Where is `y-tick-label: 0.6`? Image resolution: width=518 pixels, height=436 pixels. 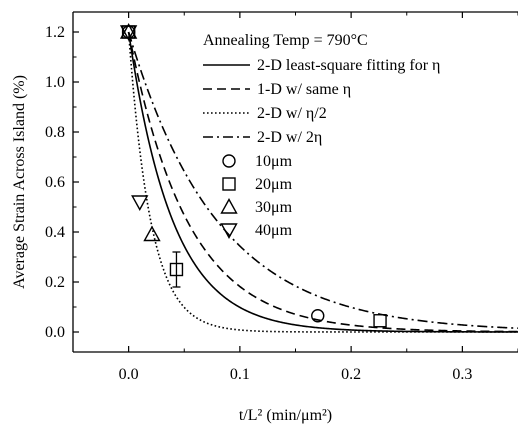
y-tick-label: 0.6 is located at coordinates (55, 182).